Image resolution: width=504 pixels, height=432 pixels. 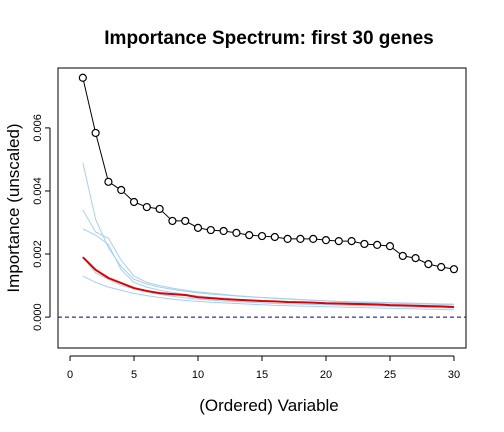 I want to click on y-tick-label: 0.006, so click(x=38, y=128).